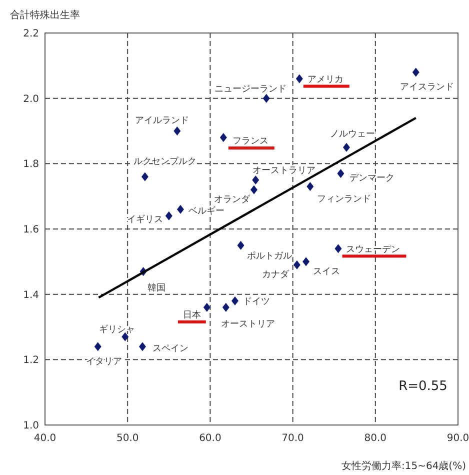  What do you see at coordinates (344, 199) in the screenshot?
I see `annotation: フィンランド` at bounding box center [344, 199].